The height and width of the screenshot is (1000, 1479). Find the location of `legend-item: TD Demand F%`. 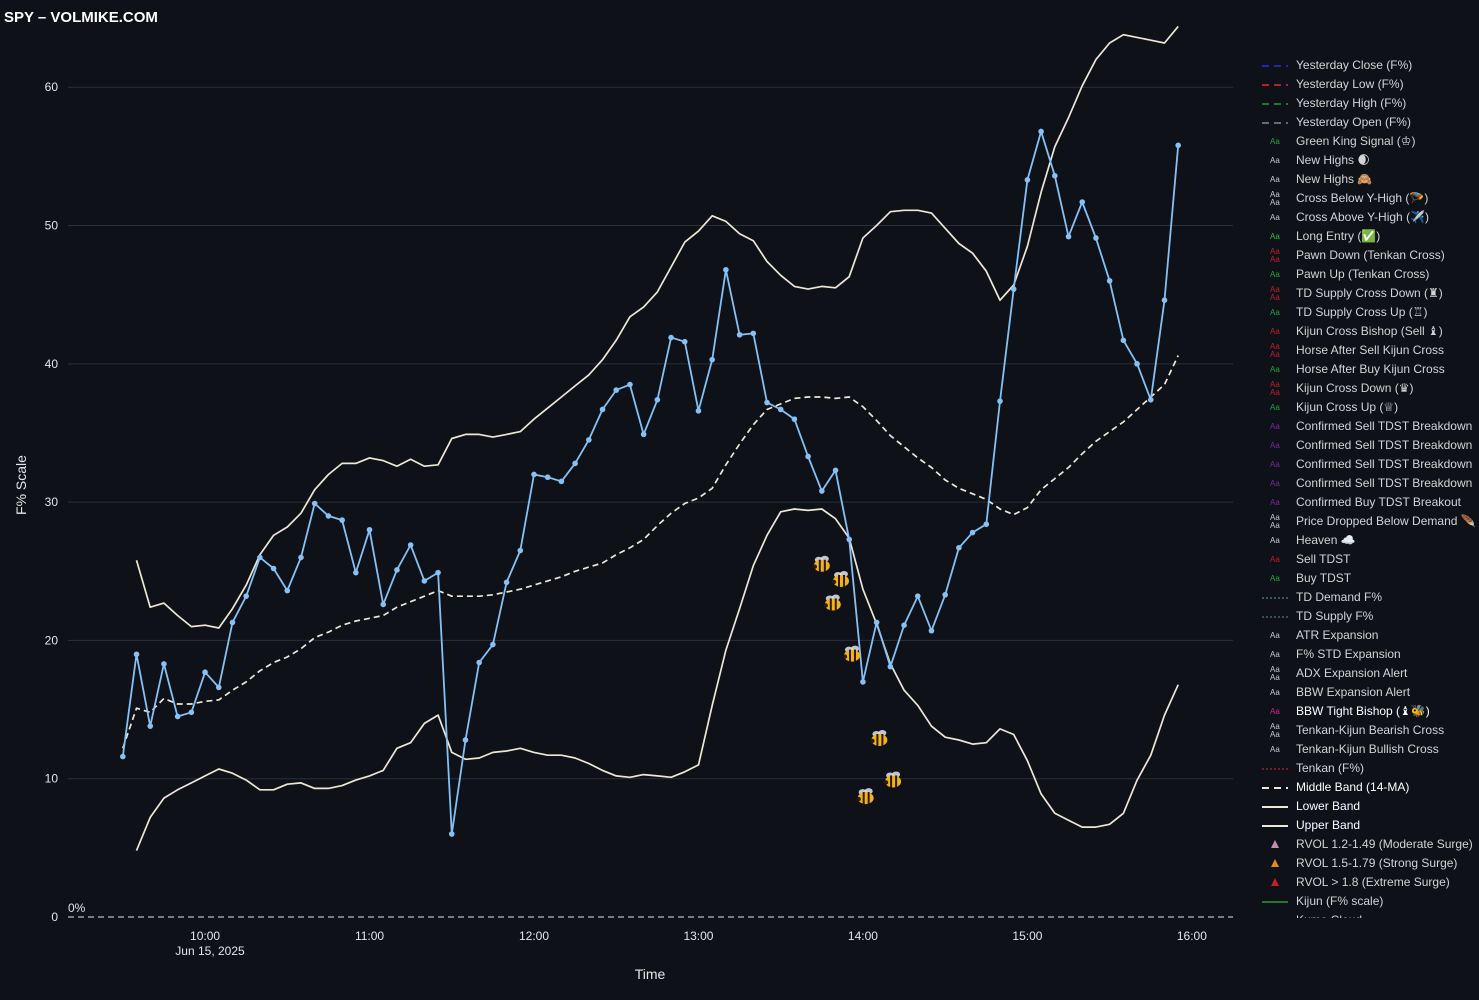

legend-item: TD Demand F% is located at coordinates (1369, 597).